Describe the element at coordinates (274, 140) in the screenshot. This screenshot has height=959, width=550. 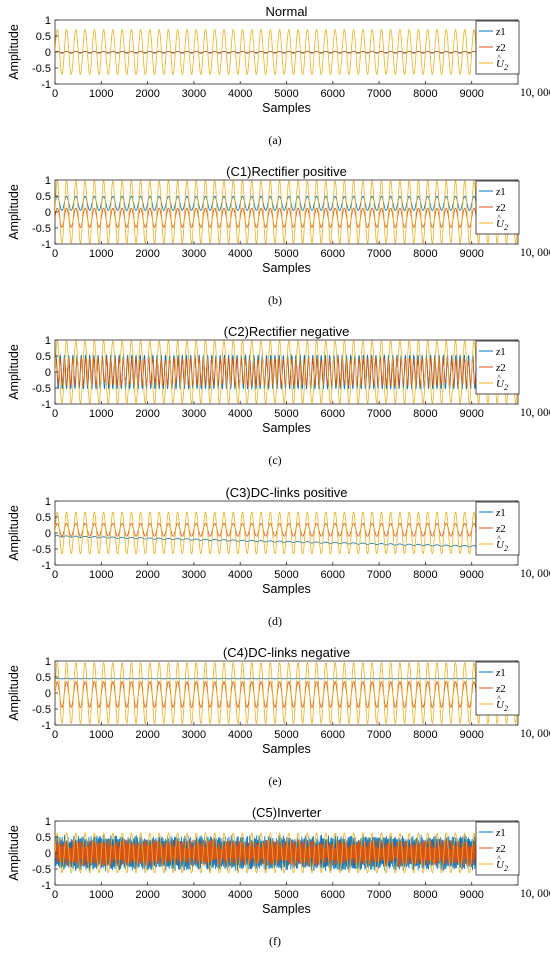
I see `panel-caption: (a)` at that location.